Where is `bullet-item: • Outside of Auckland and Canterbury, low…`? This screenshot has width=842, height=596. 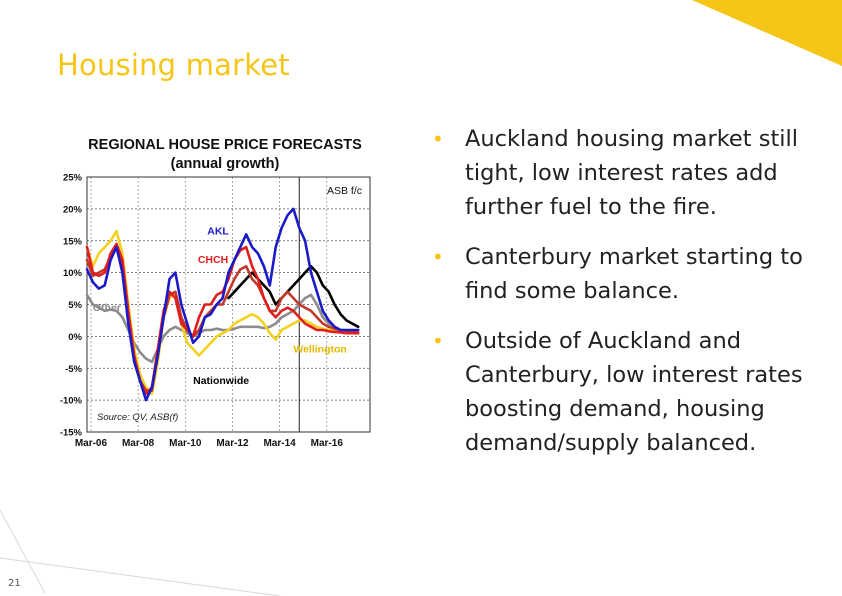 bullet-item: • Outside of Auckland and Canterbury, low… is located at coordinates (630, 392).